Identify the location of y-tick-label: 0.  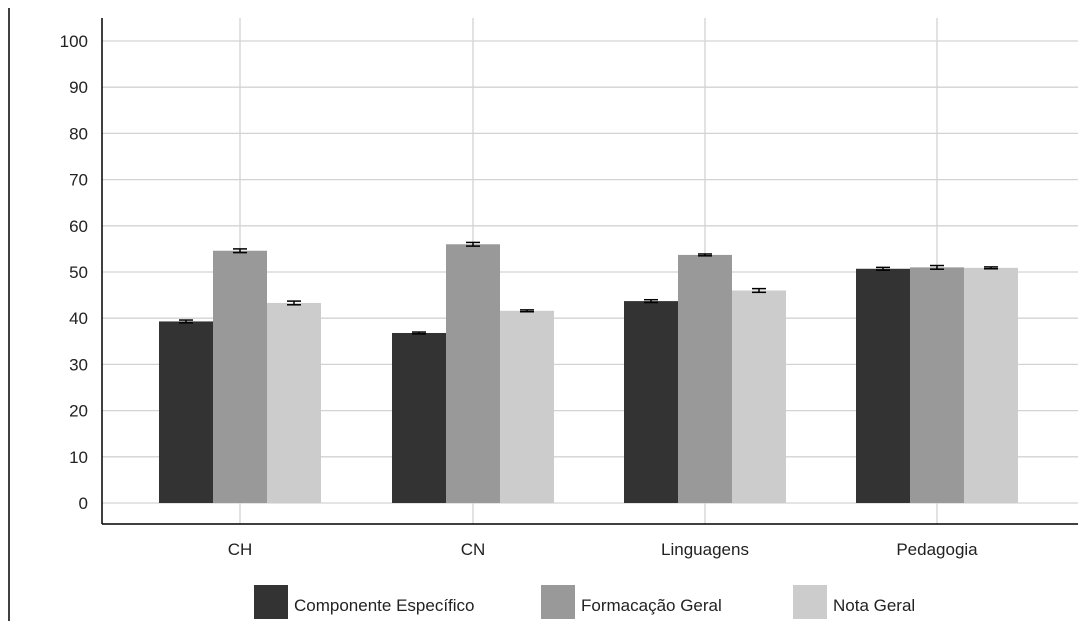
(83, 503).